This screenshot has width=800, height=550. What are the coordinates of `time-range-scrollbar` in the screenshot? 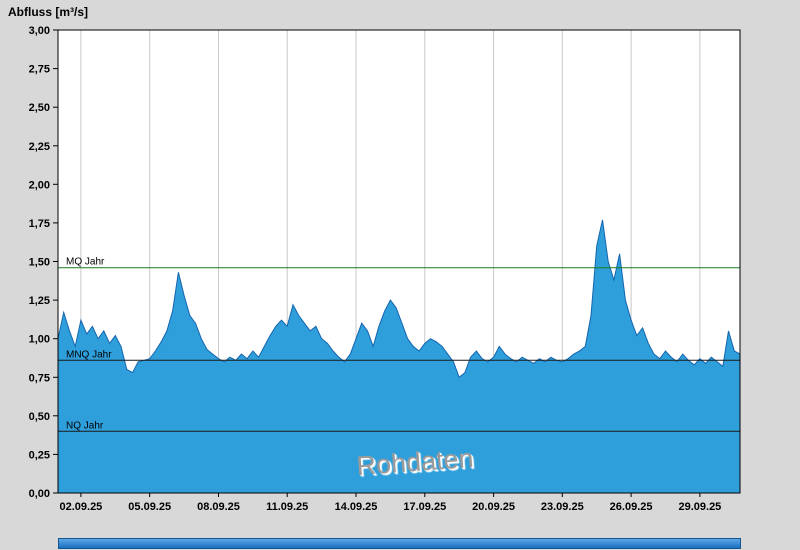 It's located at (399, 543).